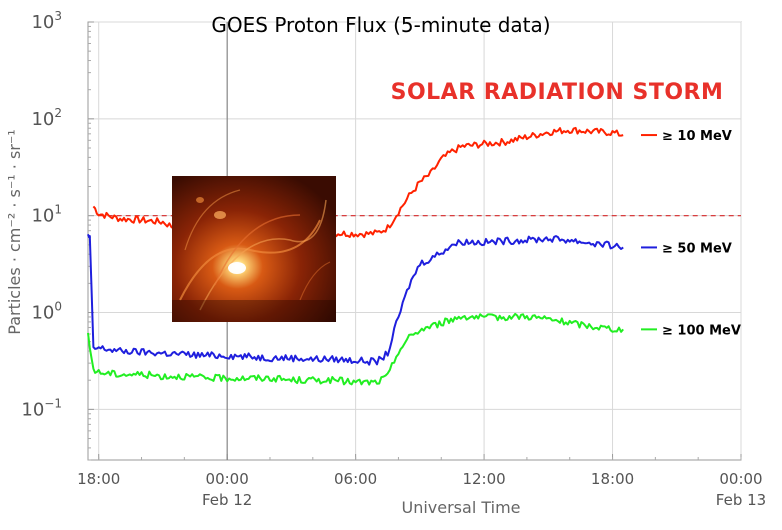 Image resolution: width=782 pixels, height=530 pixels. What do you see at coordinates (14, 231) in the screenshot?
I see `y-axis-title: Particles · cm⁻² · s⁻¹ · sr⁻¹` at bounding box center [14, 231].